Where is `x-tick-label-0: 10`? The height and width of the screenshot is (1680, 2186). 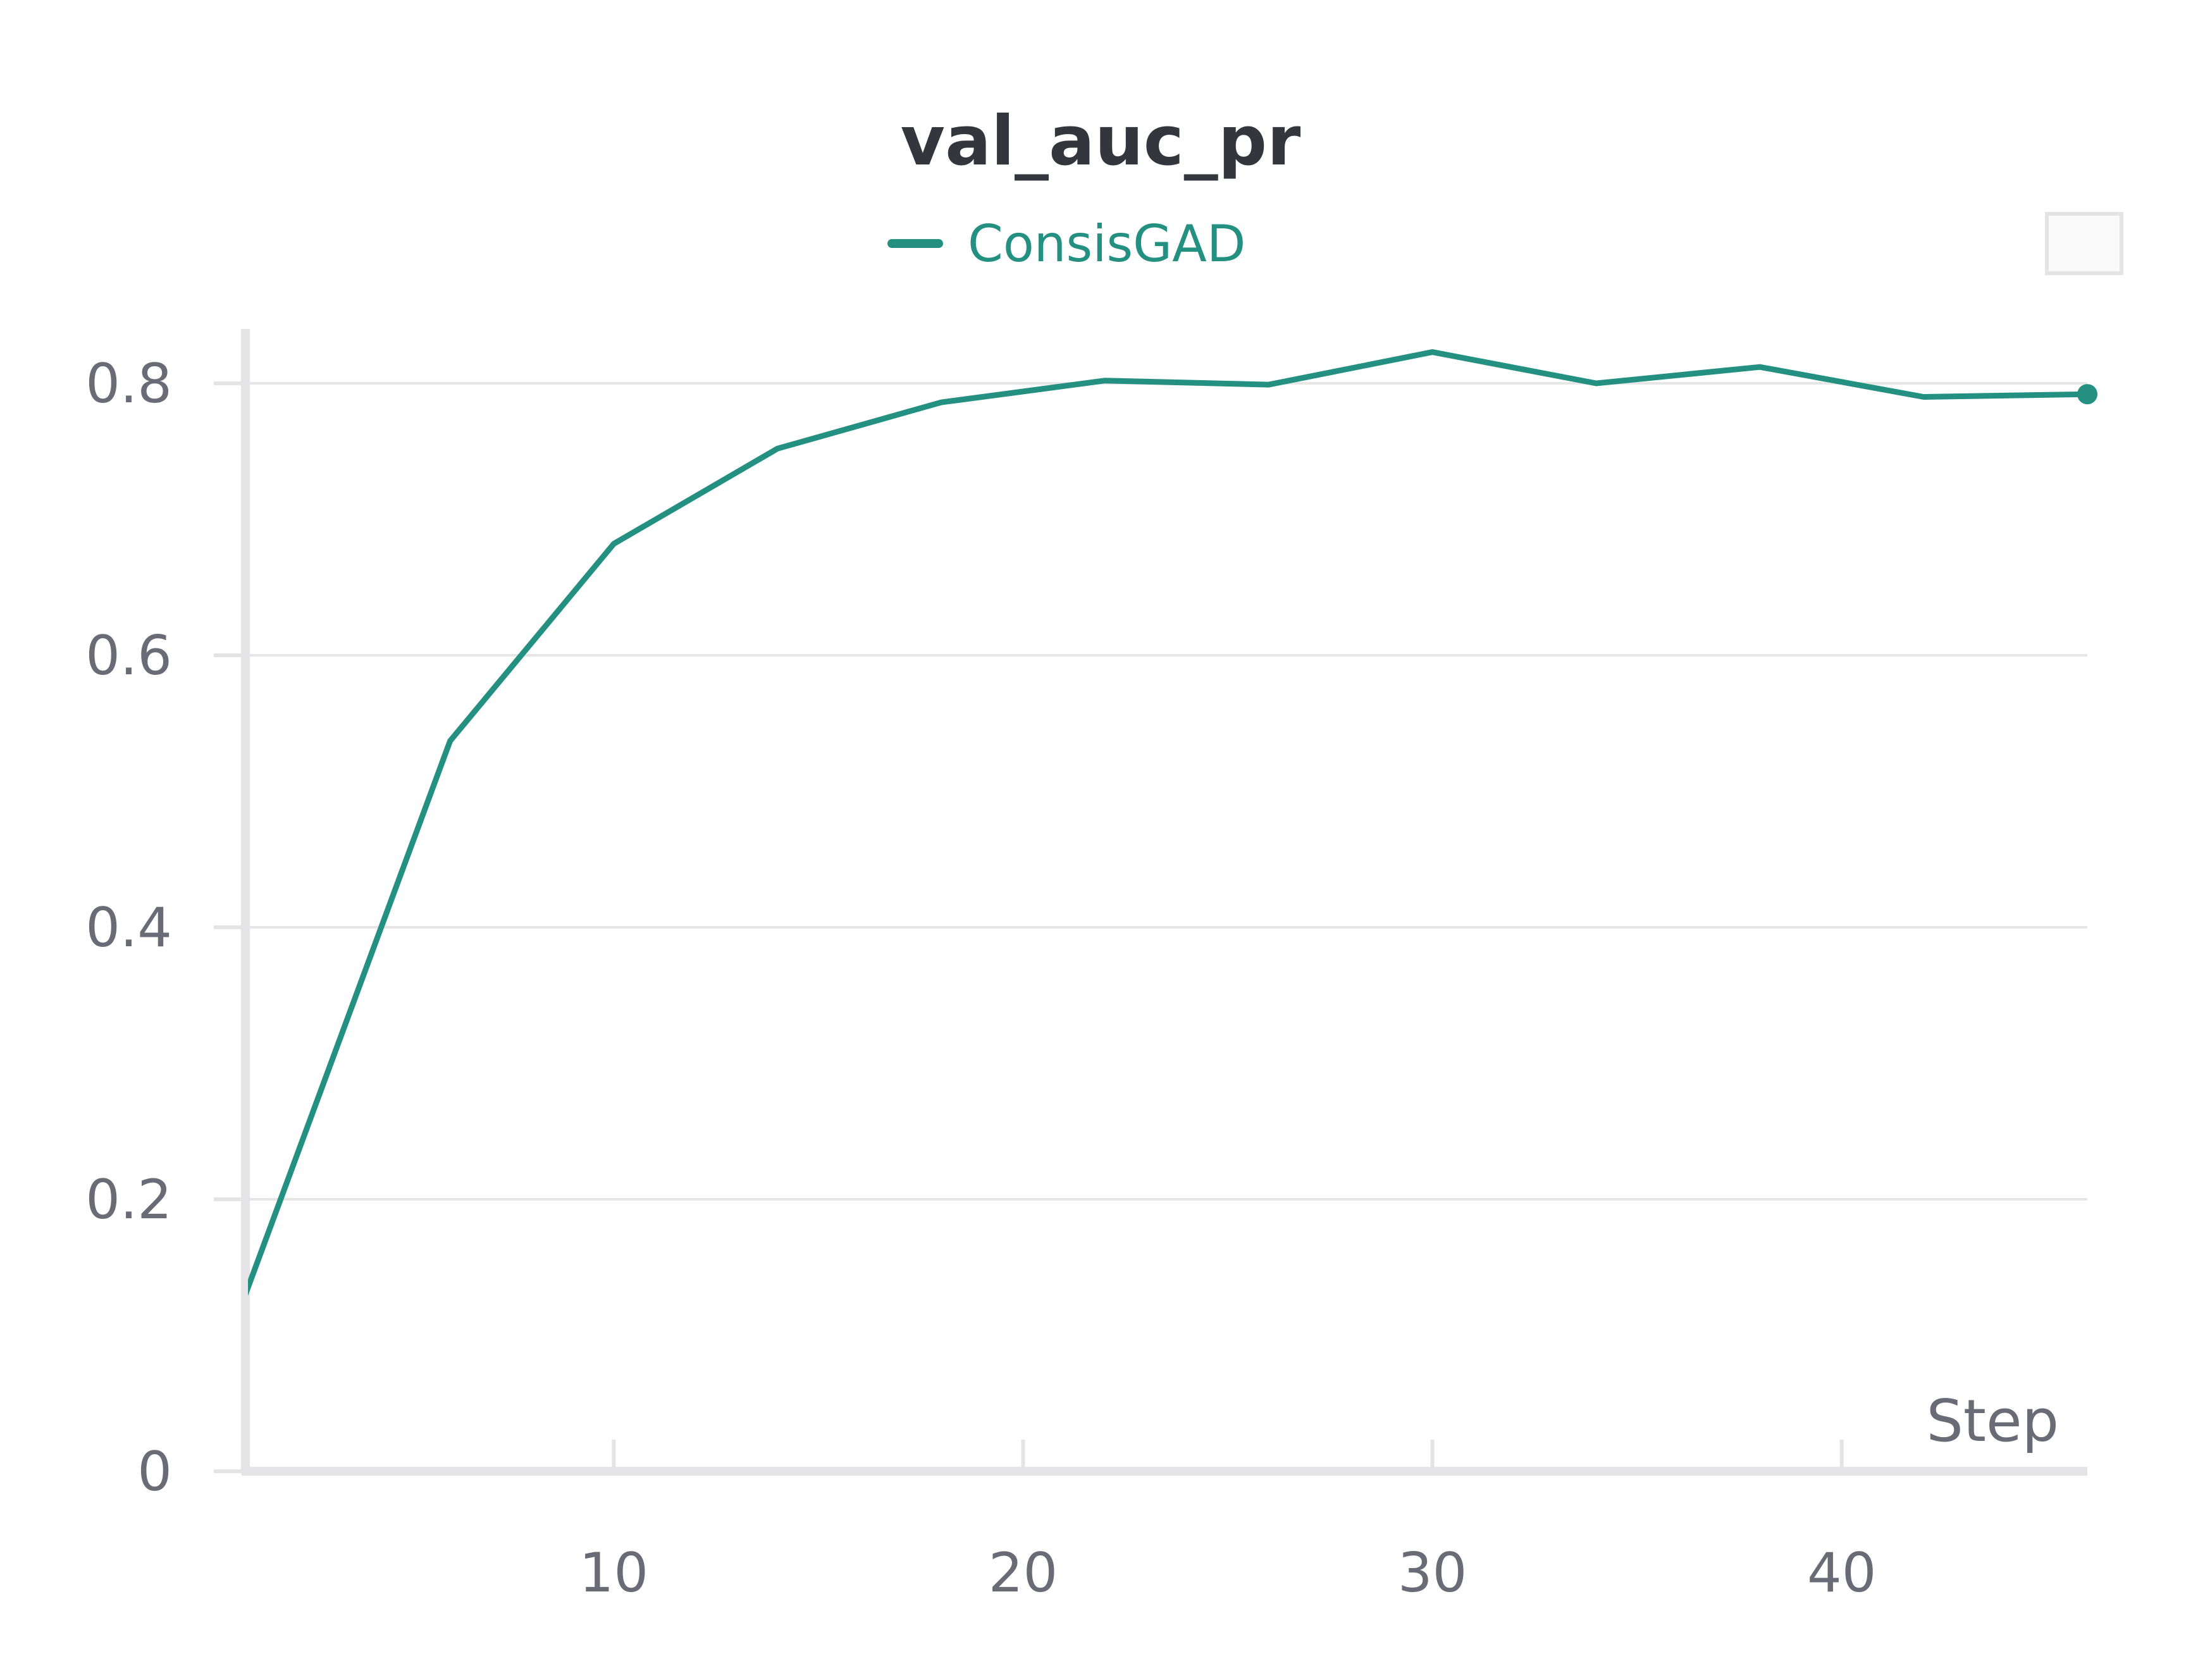
x-tick-label-0: 10 is located at coordinates (613, 1573).